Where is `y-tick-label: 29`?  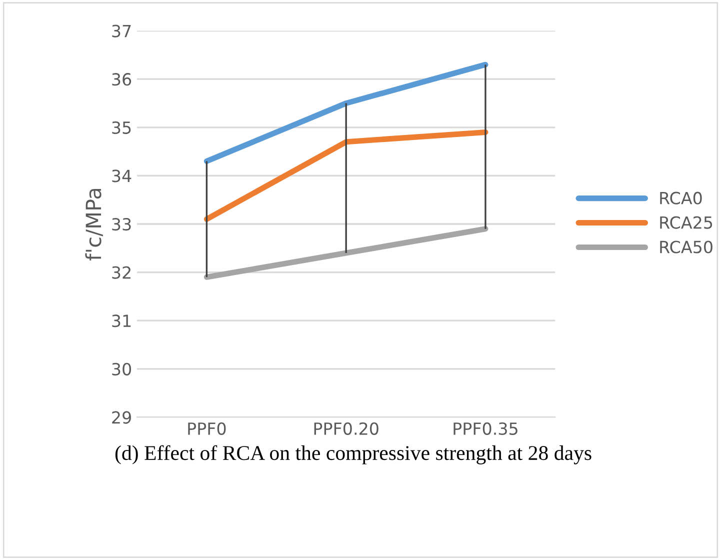
y-tick-label: 29 is located at coordinates (121, 417).